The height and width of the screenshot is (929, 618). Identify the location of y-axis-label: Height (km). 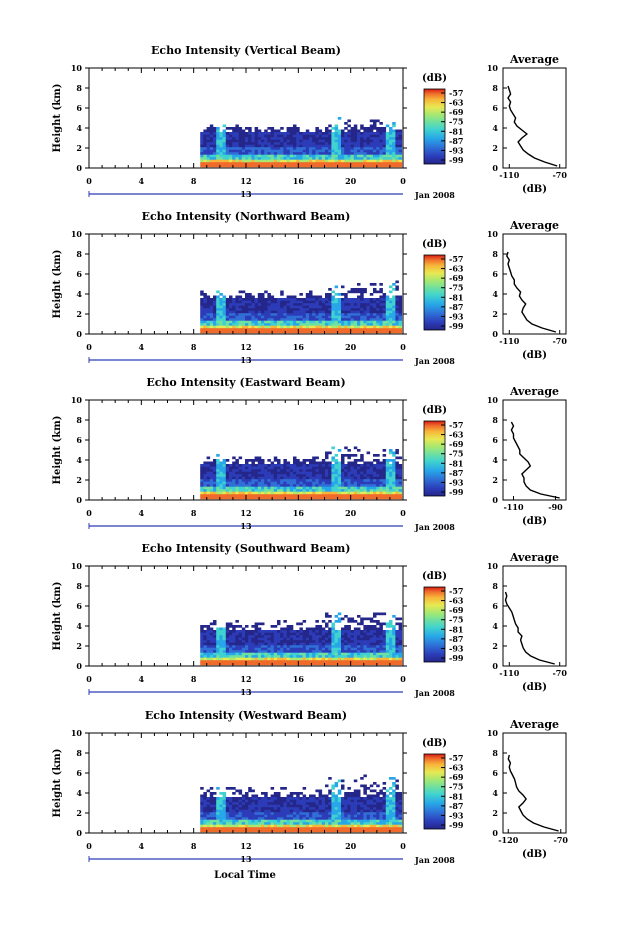
(57, 616).